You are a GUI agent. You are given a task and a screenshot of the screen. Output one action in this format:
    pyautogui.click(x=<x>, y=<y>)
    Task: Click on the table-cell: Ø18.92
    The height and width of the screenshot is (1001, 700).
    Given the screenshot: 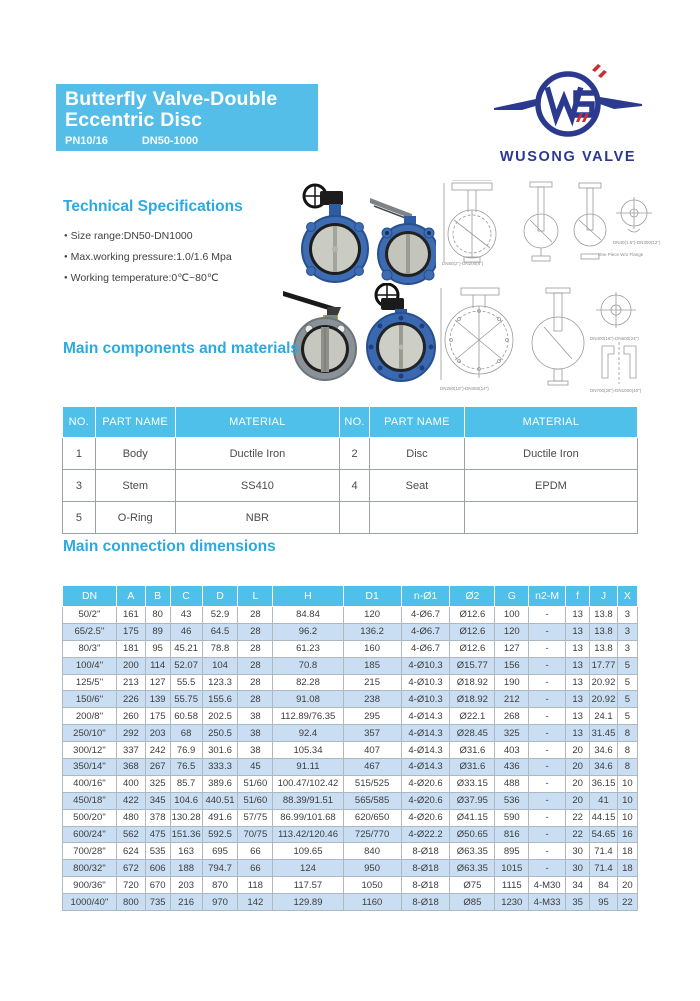 What is the action you would take?
    pyautogui.click(x=472, y=699)
    